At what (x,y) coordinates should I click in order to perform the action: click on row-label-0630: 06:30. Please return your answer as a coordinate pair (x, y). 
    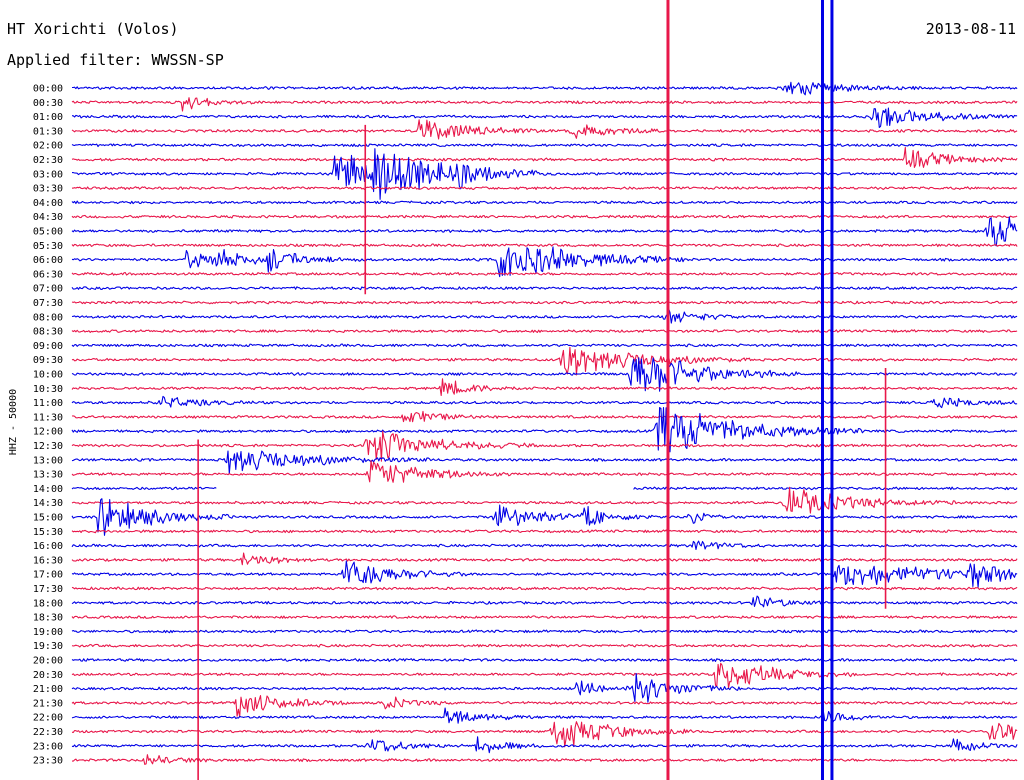
    Looking at the image, I should click on (48, 274).